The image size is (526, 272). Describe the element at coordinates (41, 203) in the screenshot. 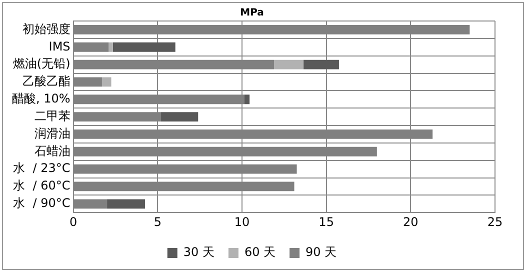

I see `y-tick-label: 水 / 90°C` at that location.